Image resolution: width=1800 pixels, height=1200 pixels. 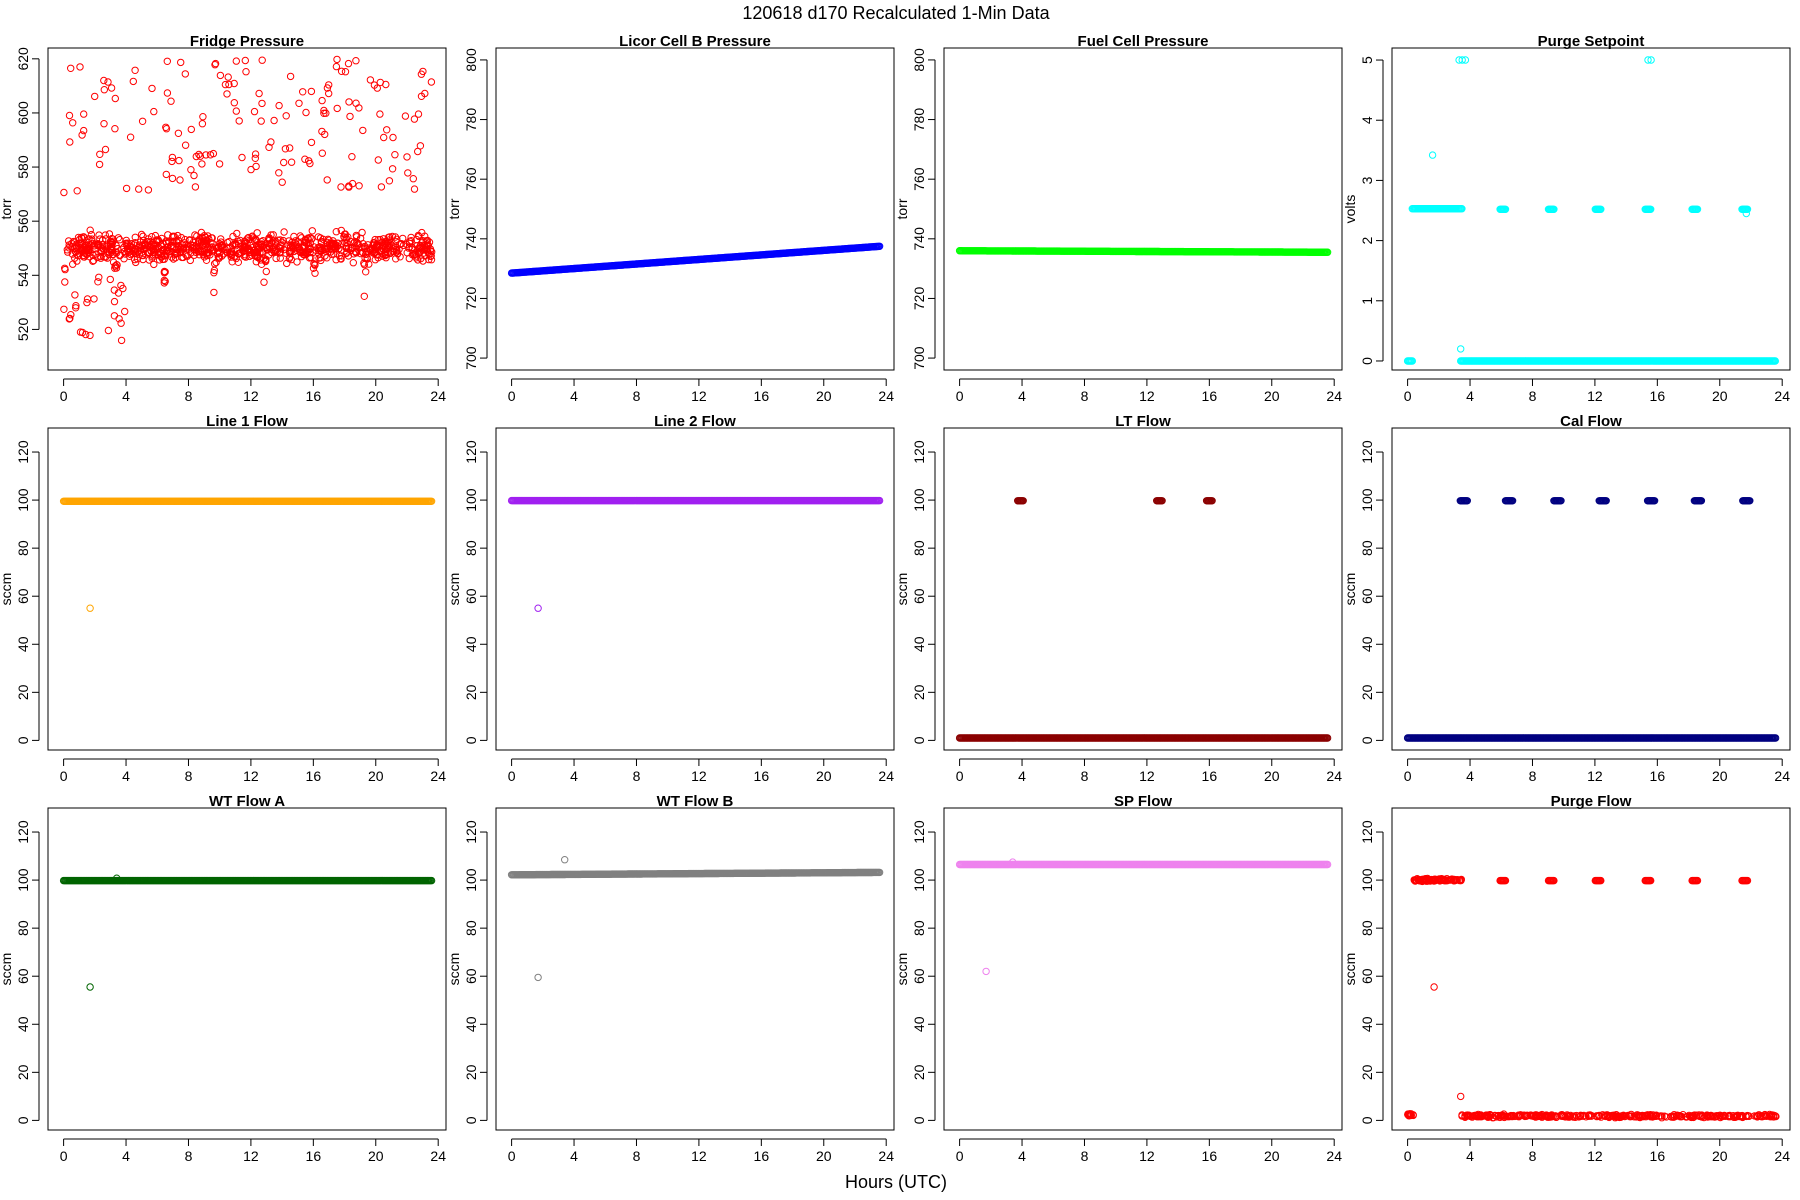 I want to click on x-tick-label: 0, so click(x=512, y=396).